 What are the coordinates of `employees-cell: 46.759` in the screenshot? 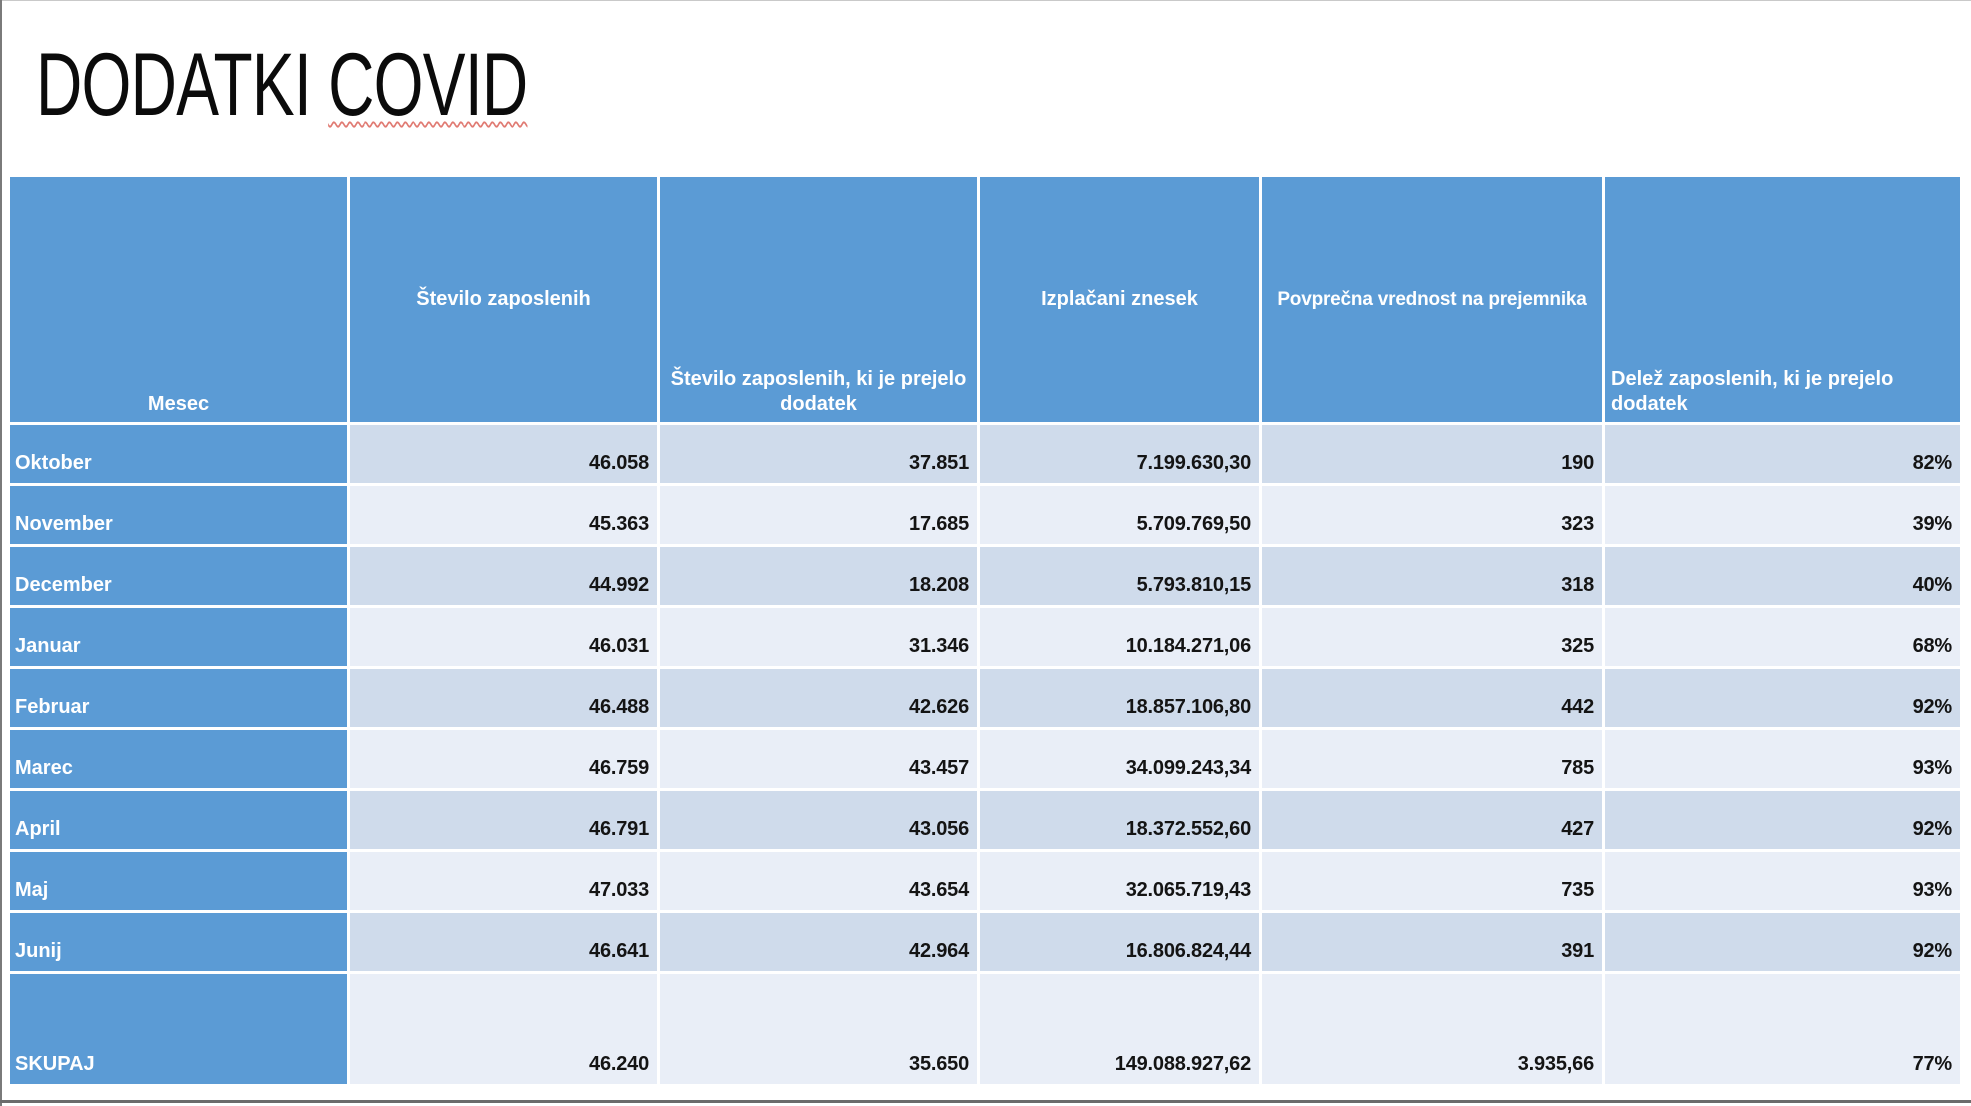 It's located at (503, 759).